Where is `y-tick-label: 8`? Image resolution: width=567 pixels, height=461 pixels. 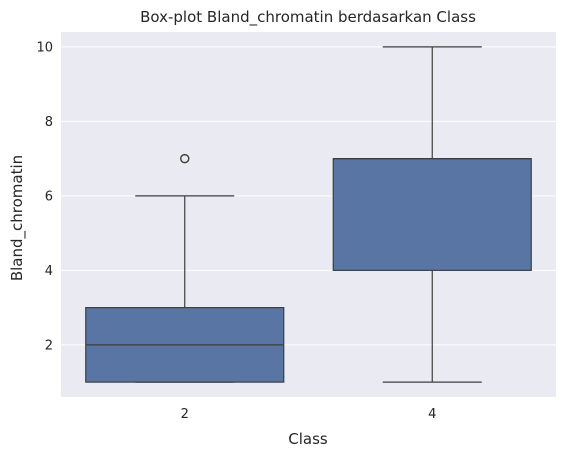
y-tick-label: 8 is located at coordinates (49, 122).